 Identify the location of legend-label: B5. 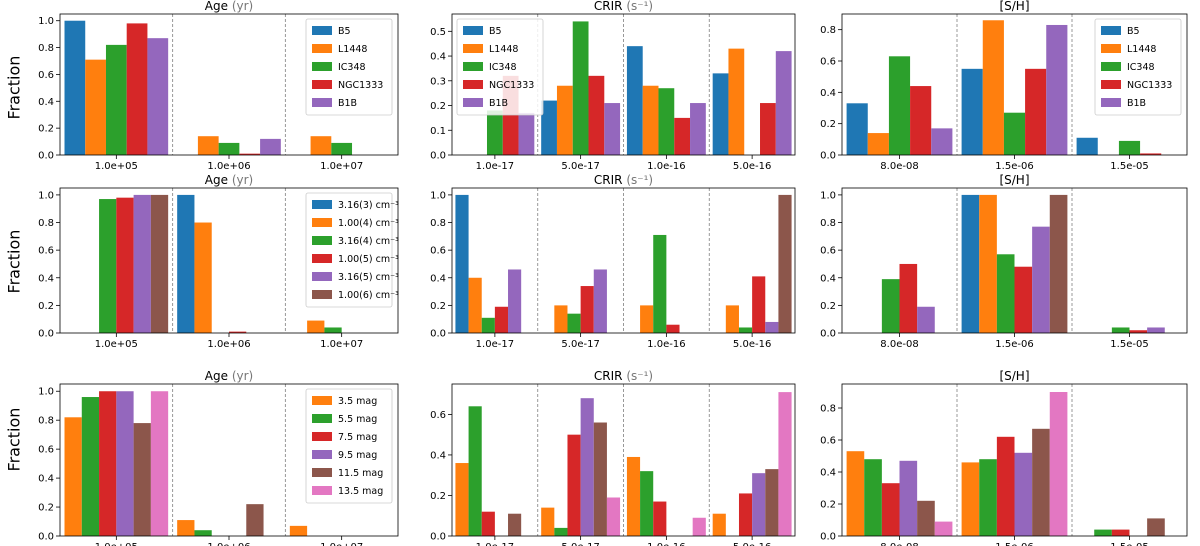
(1133, 31).